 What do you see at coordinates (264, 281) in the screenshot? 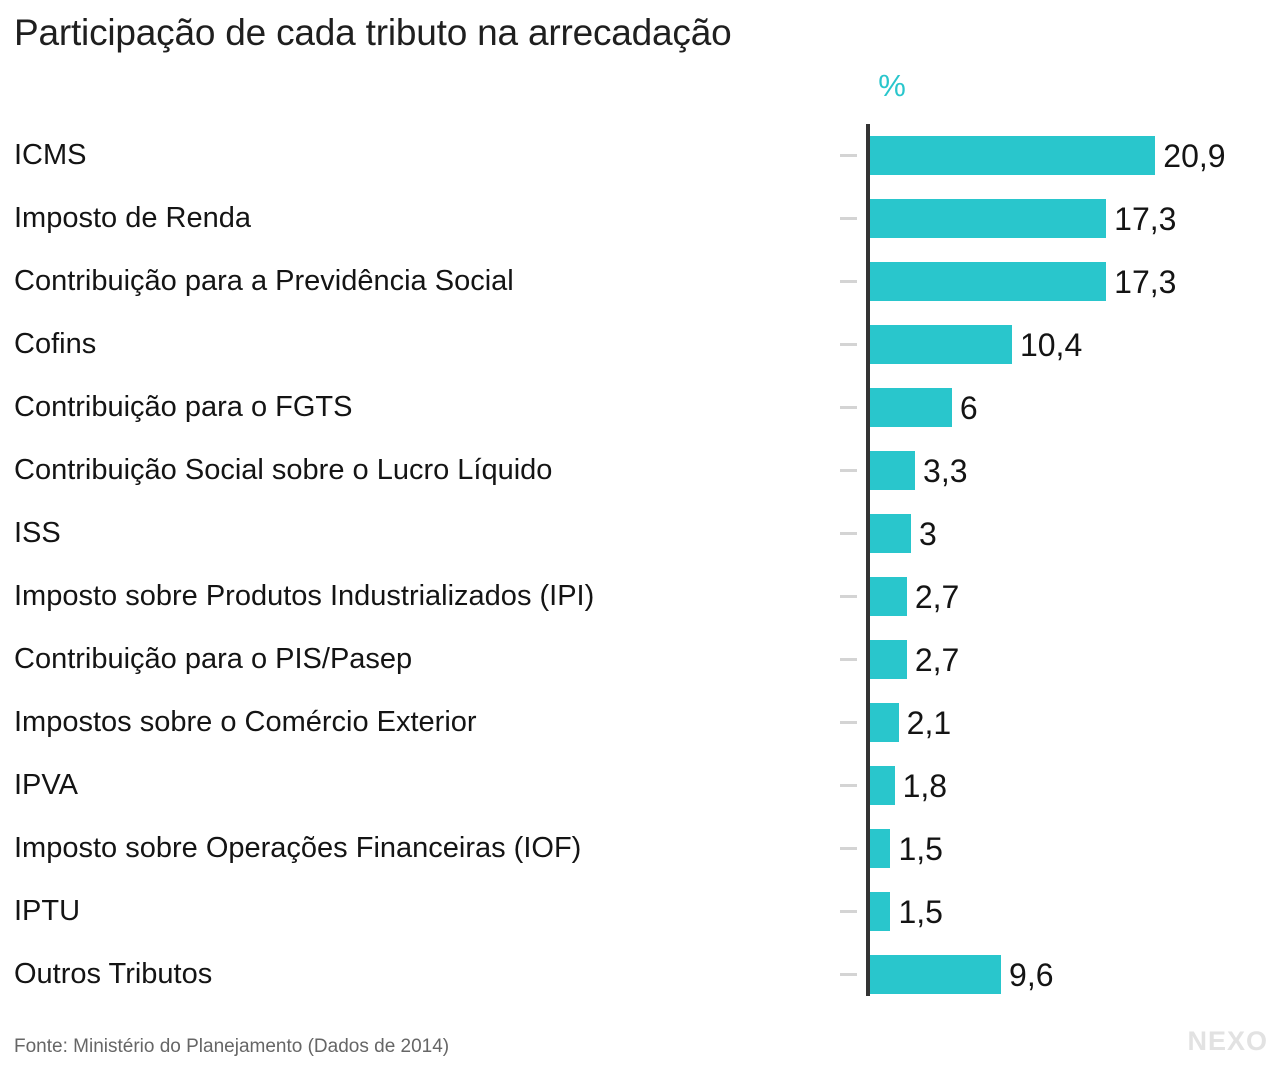
I see `bar-category-label: Contribuição para a Previdência Social` at bounding box center [264, 281].